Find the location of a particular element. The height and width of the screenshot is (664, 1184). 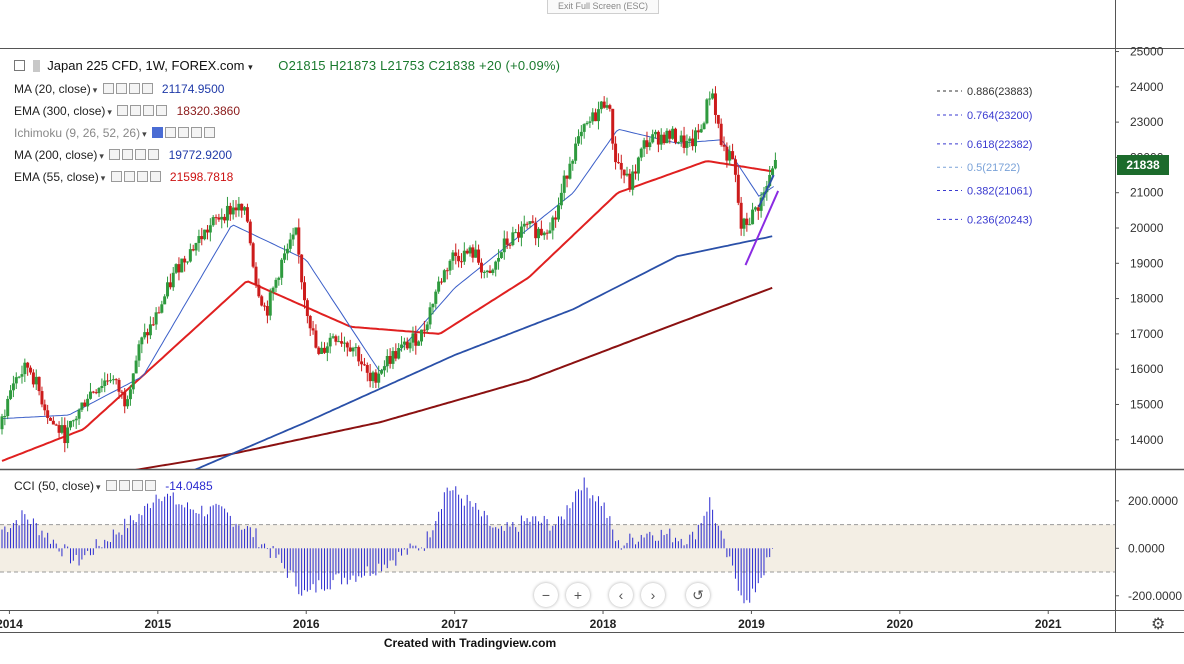

indicator-label: EMA (55, close) is located at coordinates (56, 177).